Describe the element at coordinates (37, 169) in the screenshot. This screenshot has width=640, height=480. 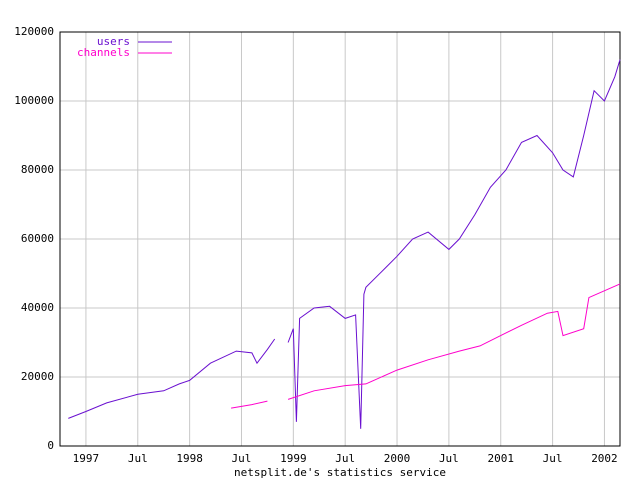
I see `y-tick-label: 80000` at that location.